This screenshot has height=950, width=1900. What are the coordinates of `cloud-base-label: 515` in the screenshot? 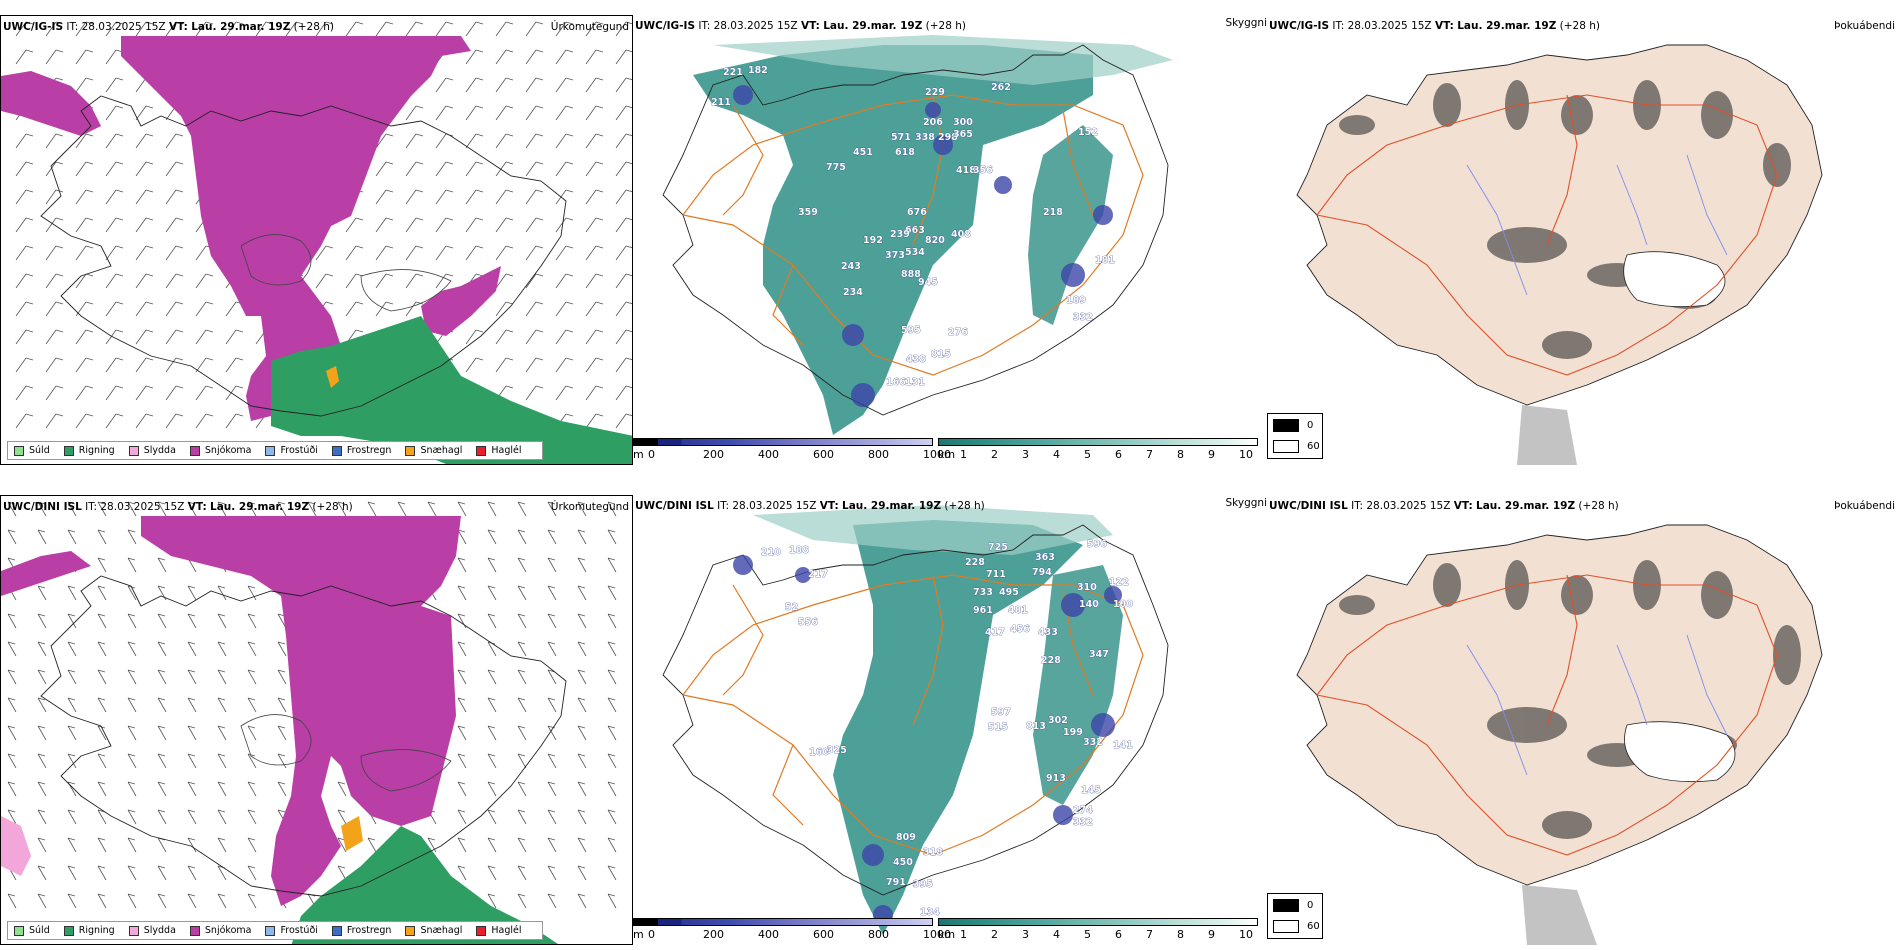 It's located at (998, 727).